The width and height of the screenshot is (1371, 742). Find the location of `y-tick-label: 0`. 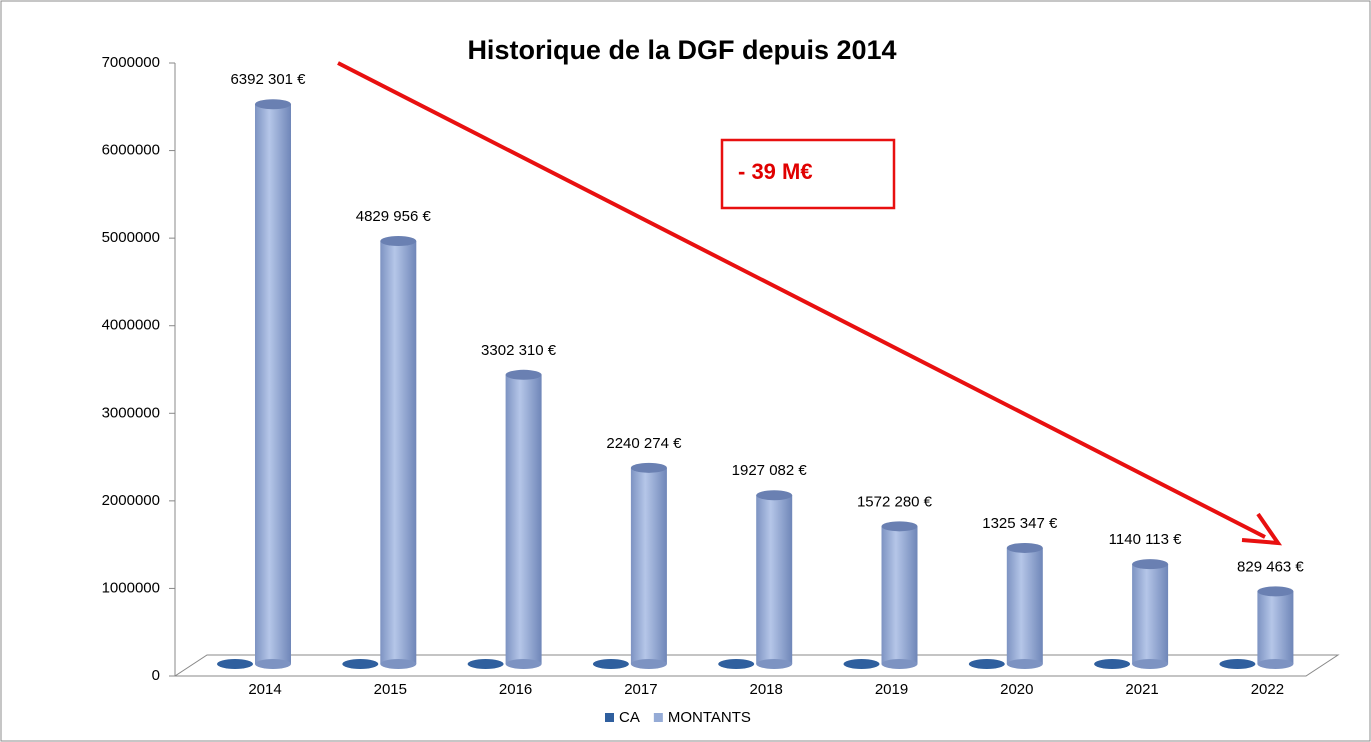

y-tick-label: 0 is located at coordinates (156, 675).